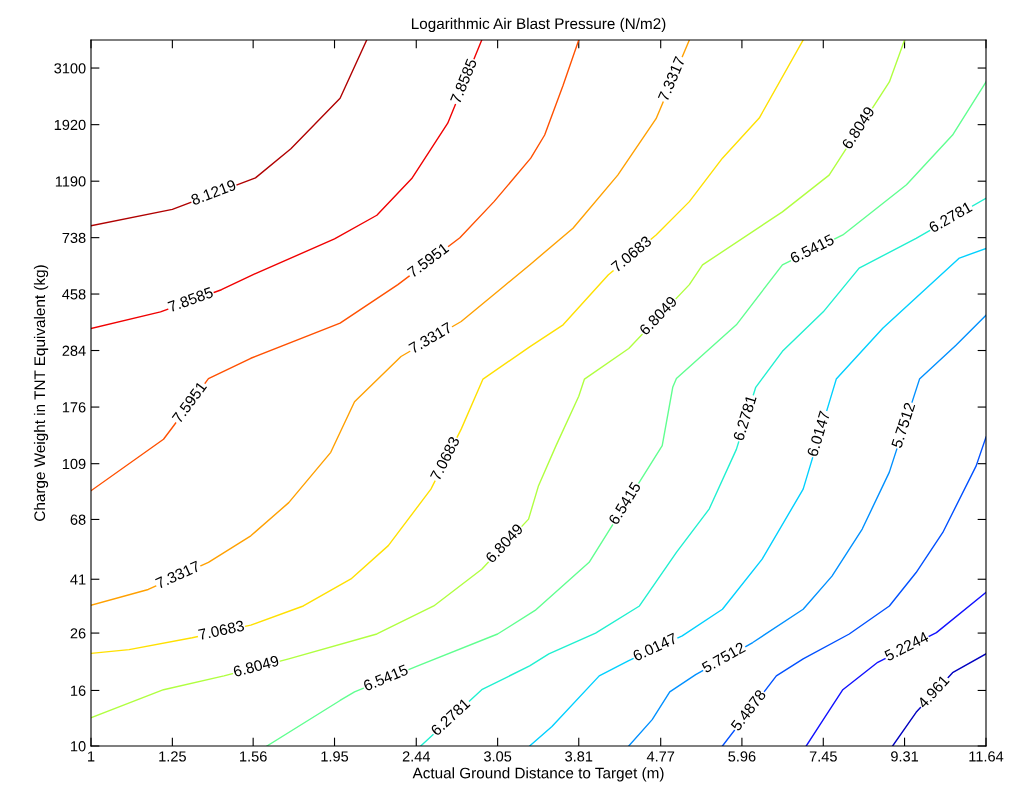  Describe the element at coordinates (172, 756) in the screenshot. I see `x-tick-label: 1.25` at that location.